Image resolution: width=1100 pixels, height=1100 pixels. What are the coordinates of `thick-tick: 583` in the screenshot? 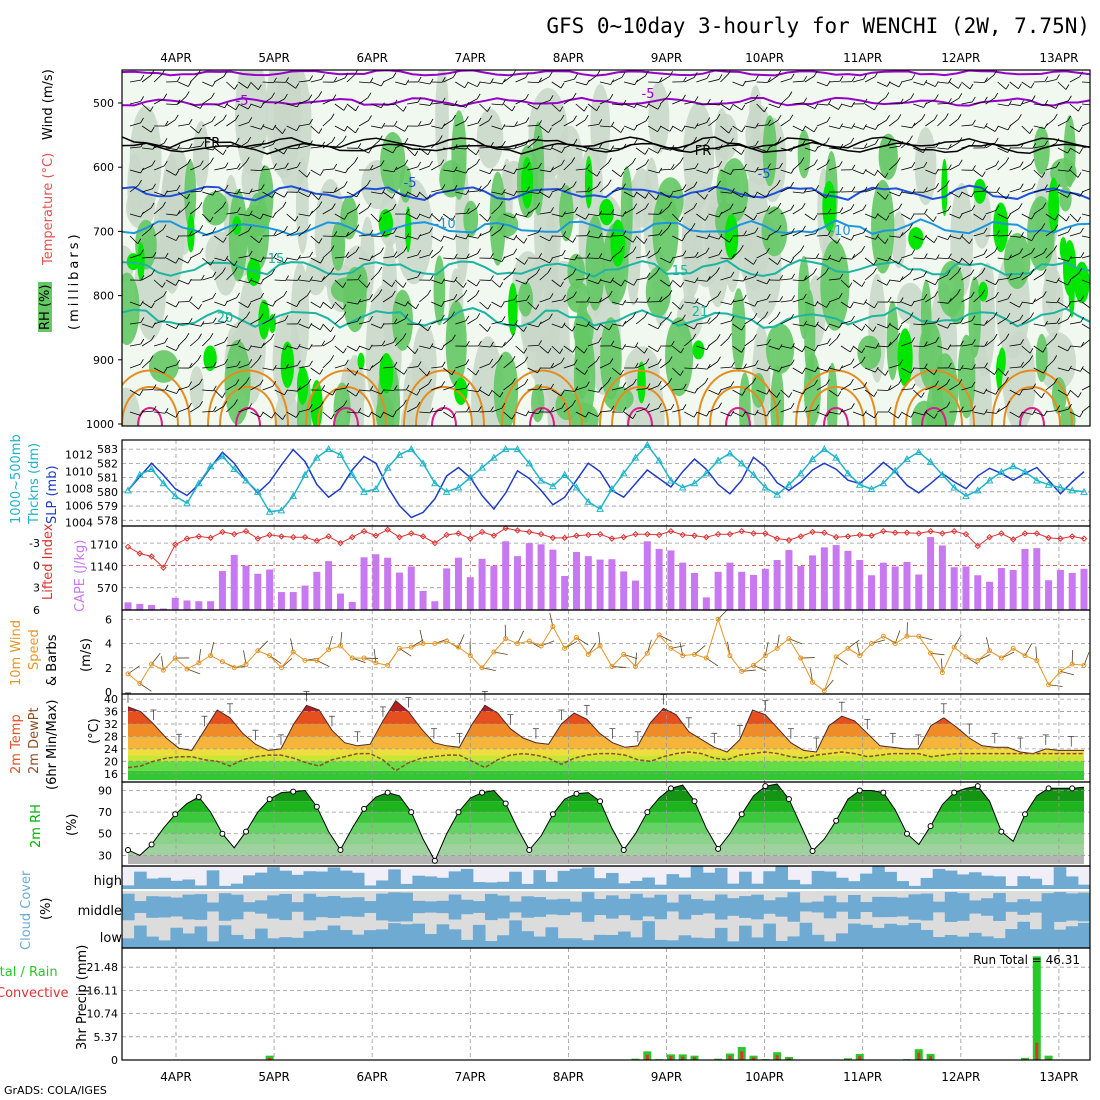 It's located at (107, 449).